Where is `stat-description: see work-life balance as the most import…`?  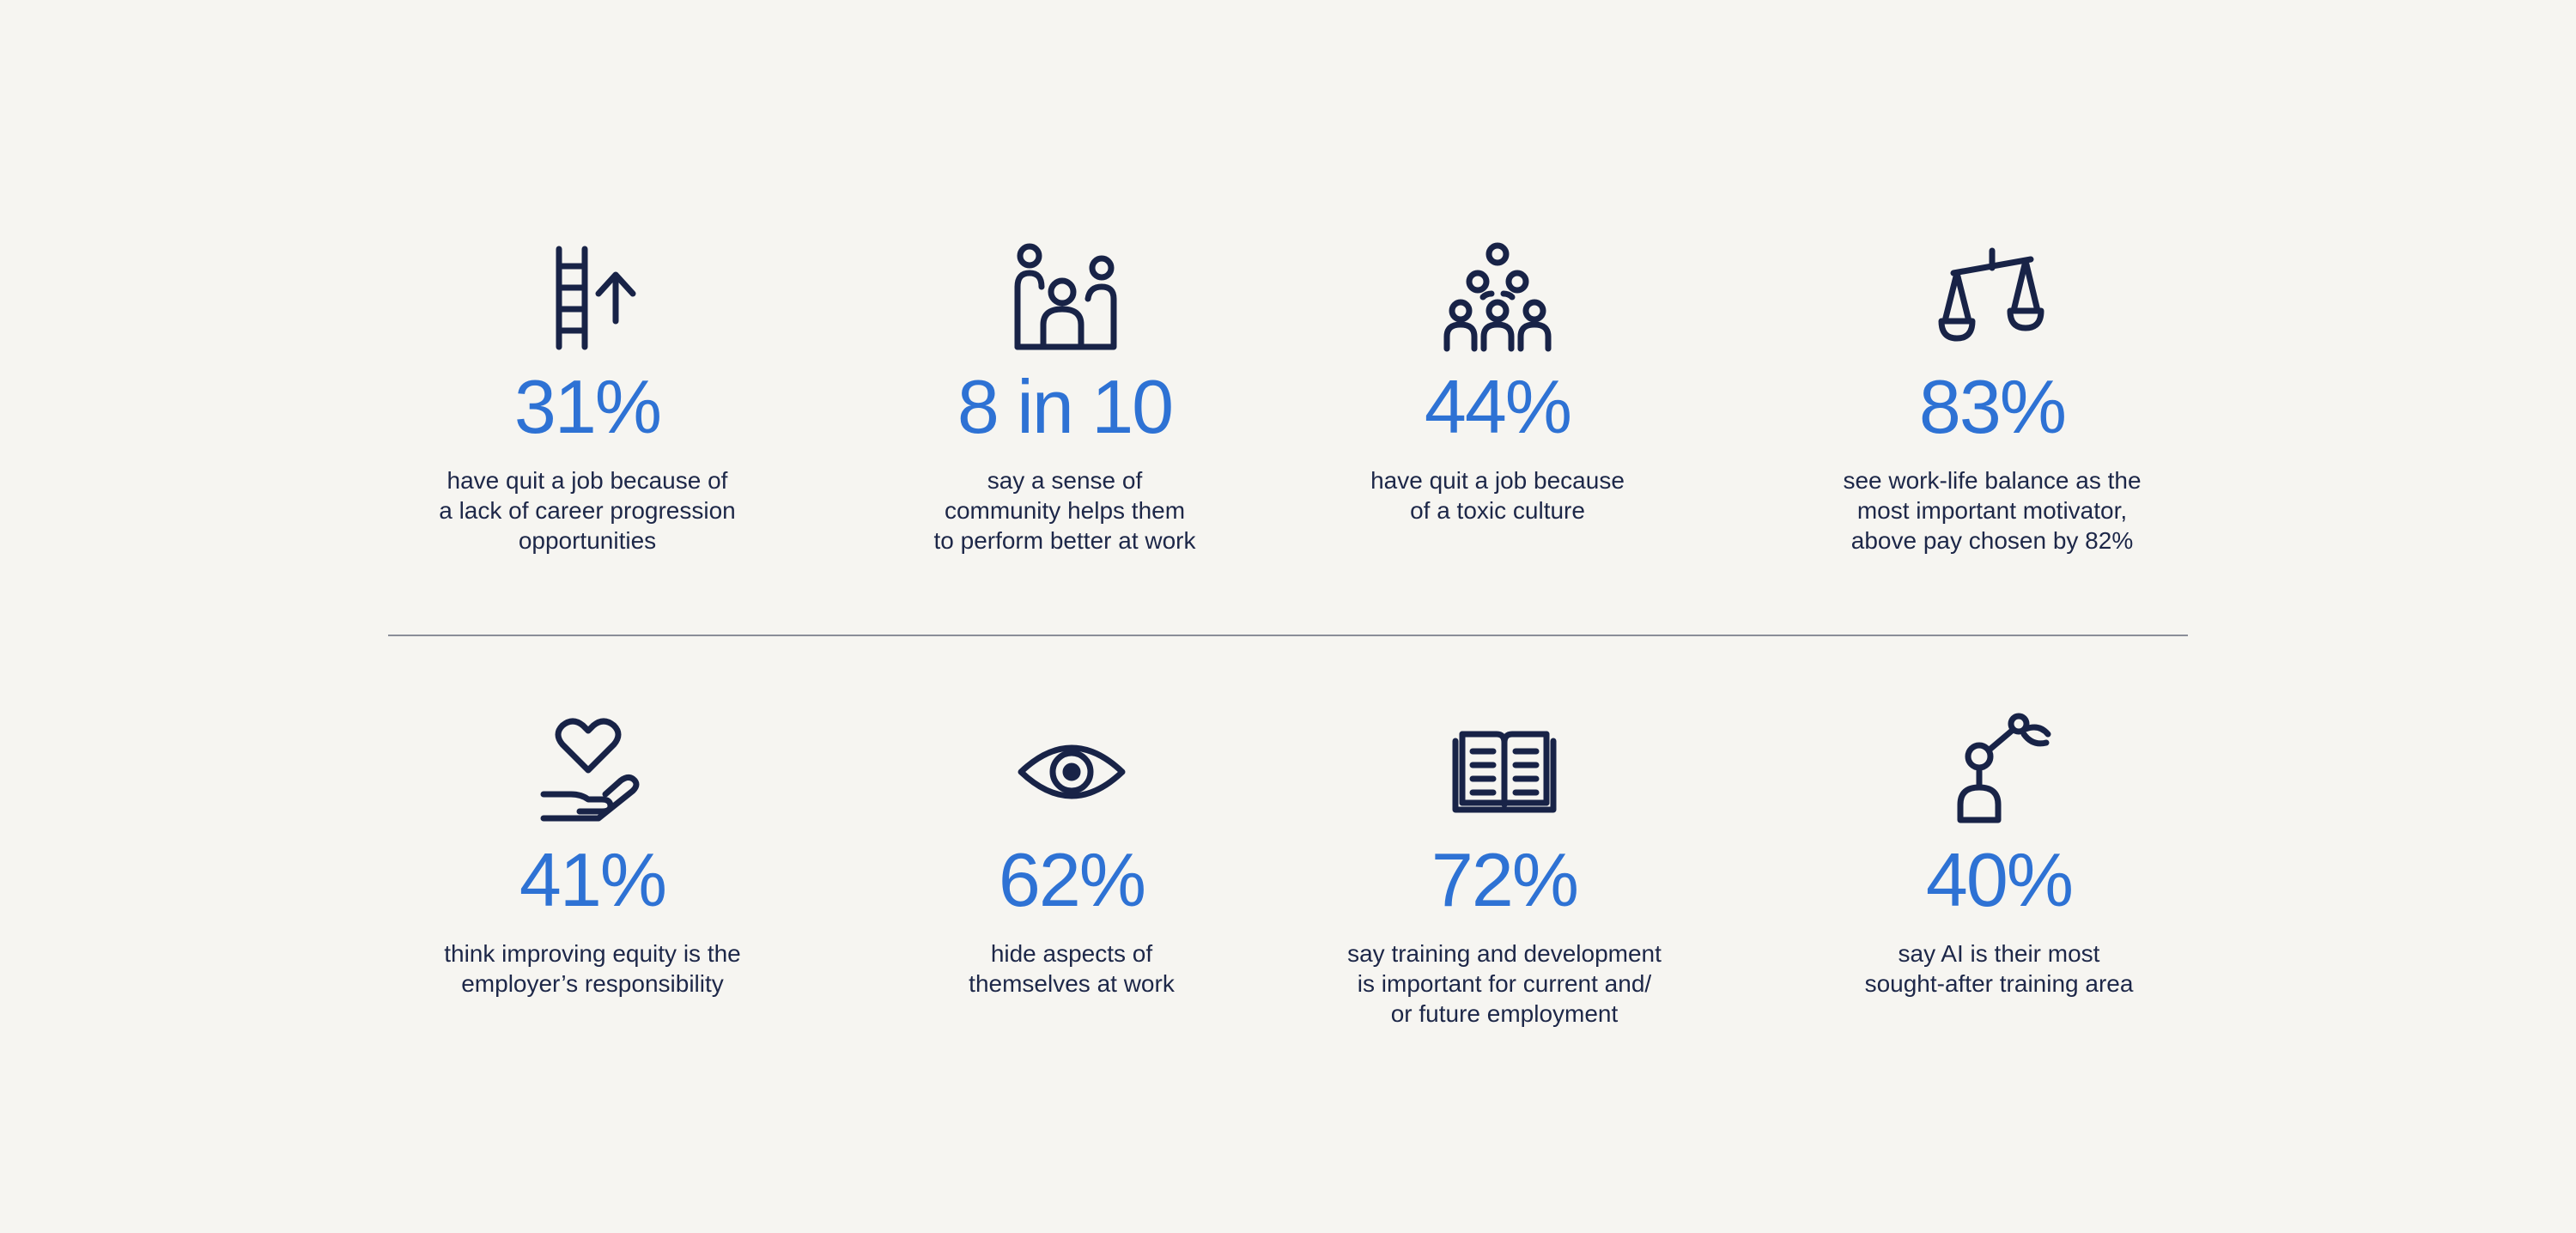 stat-description: see work-life balance as the most import… is located at coordinates (1992, 511).